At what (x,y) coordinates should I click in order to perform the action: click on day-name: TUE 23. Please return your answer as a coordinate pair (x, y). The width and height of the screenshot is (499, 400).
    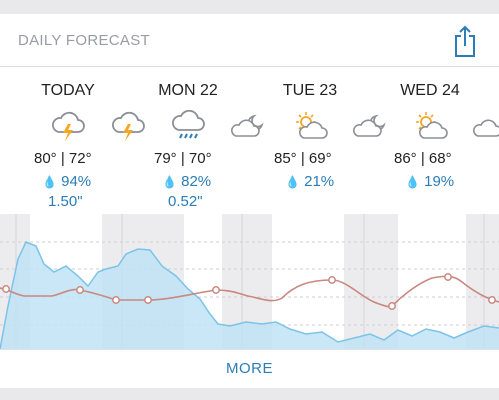
    Looking at the image, I should click on (310, 90).